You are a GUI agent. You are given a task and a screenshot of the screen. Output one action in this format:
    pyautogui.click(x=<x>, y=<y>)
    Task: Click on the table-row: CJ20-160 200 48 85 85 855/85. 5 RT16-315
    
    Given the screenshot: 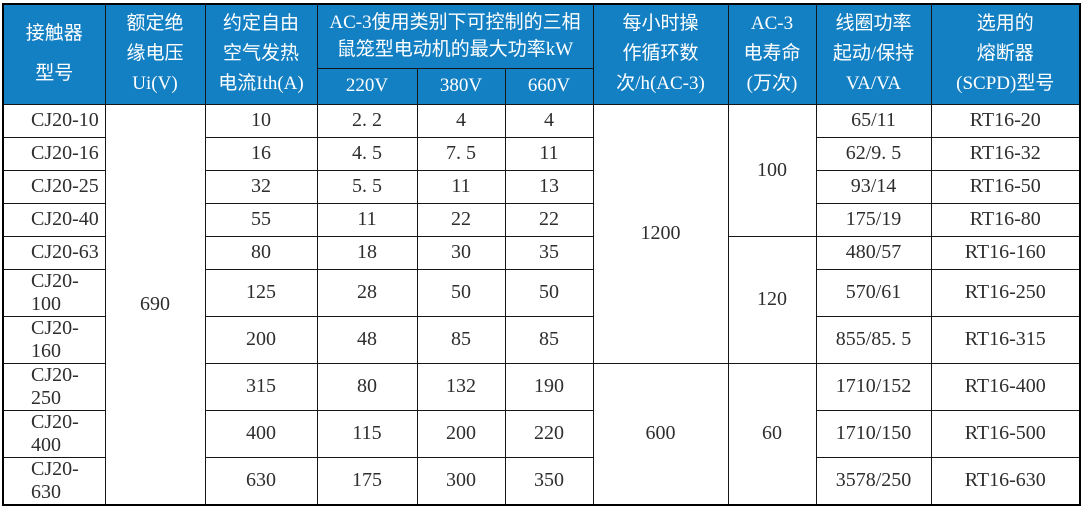 What is the action you would take?
    pyautogui.click(x=541, y=339)
    